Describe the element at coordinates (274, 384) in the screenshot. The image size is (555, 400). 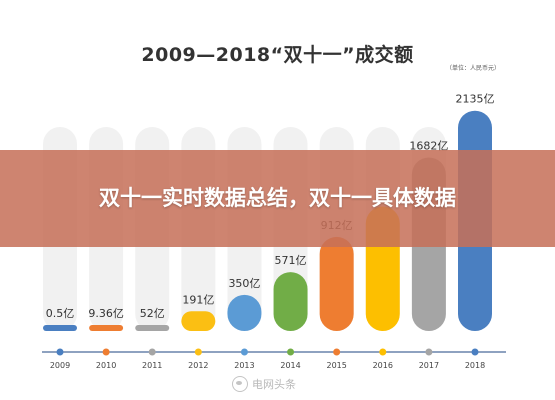
I see `watermark-text: 电网头条` at that location.